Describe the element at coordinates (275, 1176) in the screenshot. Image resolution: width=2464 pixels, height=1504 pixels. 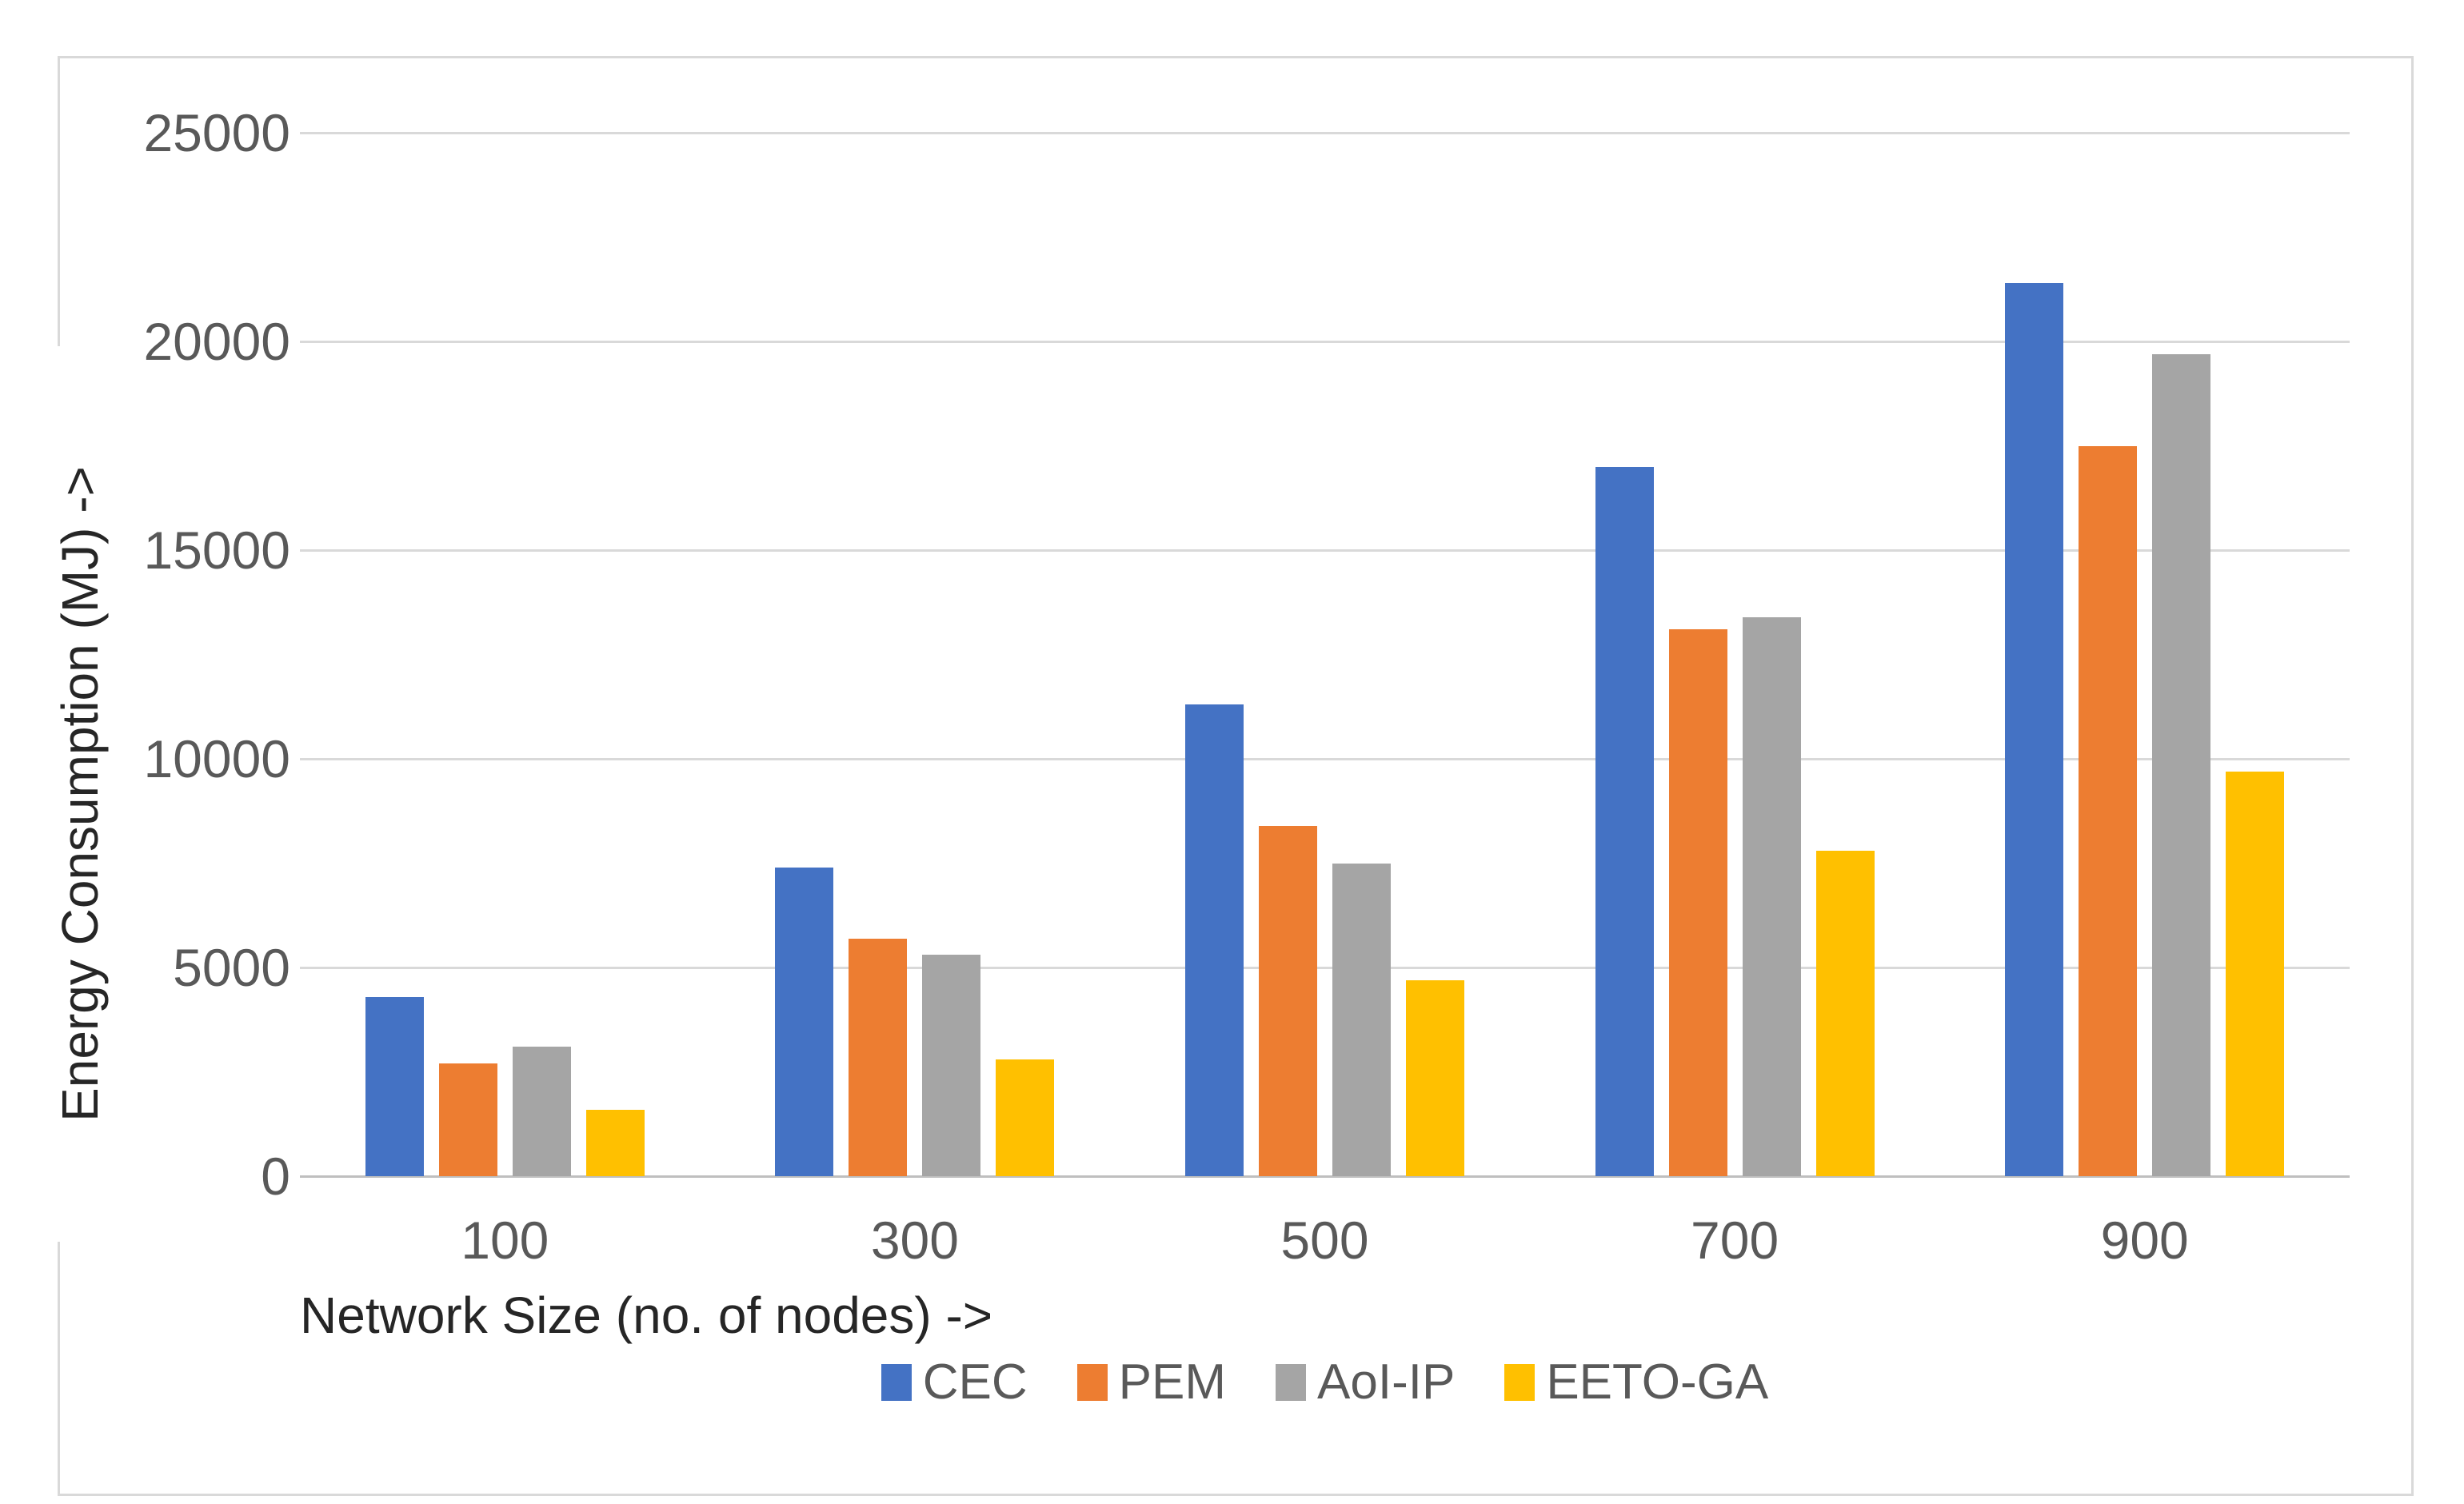
I see `y-tick-label: 0` at that location.